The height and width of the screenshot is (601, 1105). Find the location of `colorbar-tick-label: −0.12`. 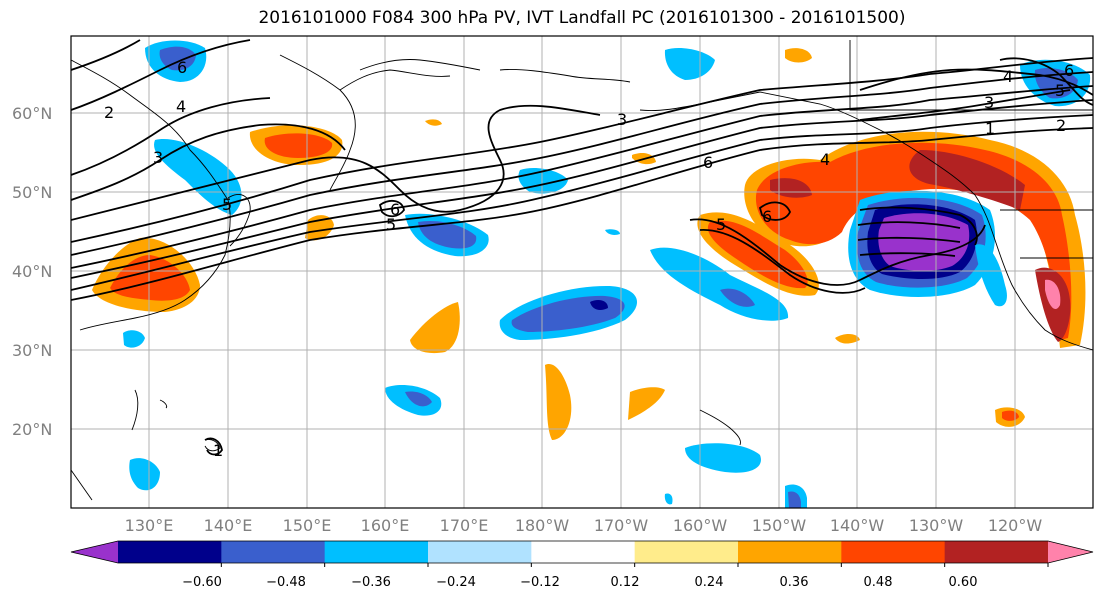

colorbar-tick-label: −0.12 is located at coordinates (540, 582).